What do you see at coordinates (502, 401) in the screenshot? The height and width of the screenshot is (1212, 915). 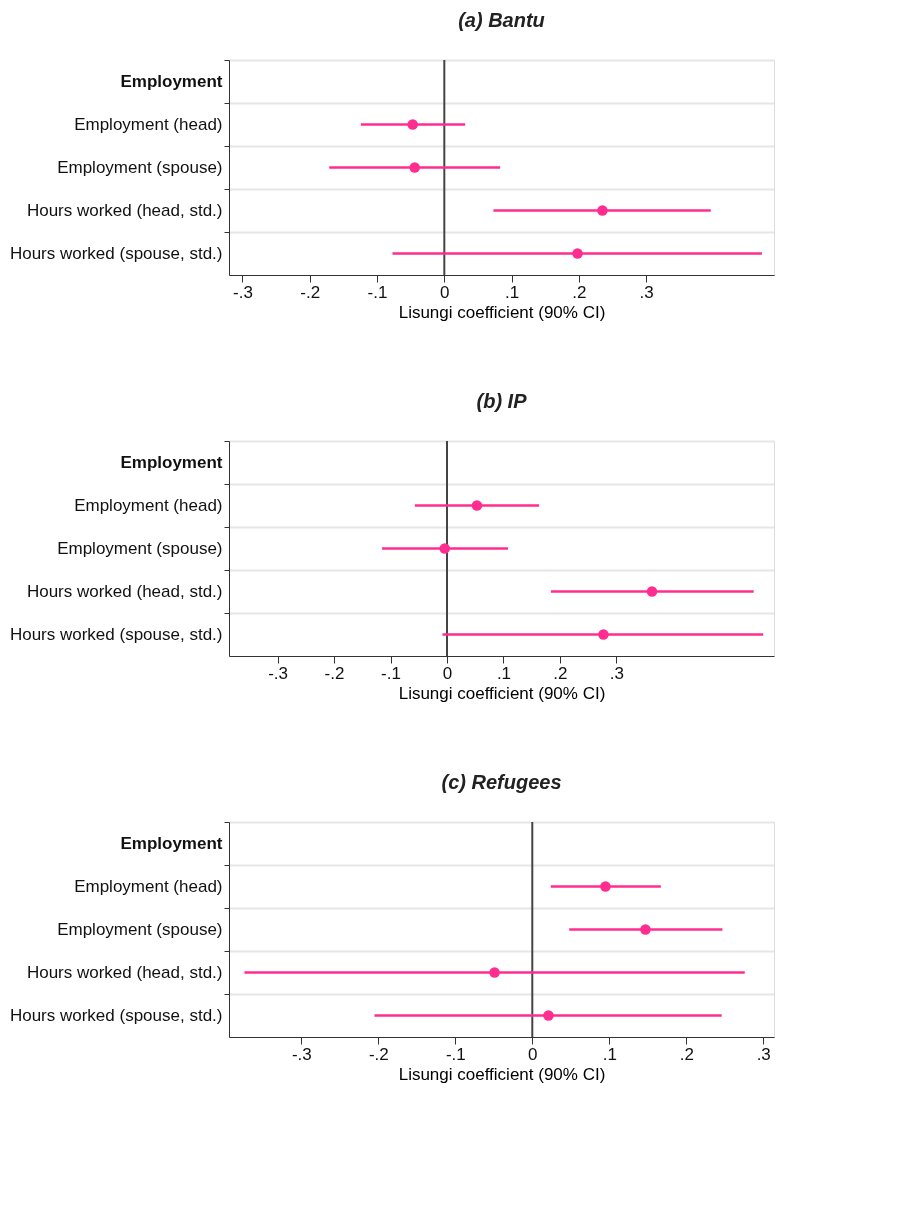 I see `chart-title: (b) IP` at bounding box center [502, 401].